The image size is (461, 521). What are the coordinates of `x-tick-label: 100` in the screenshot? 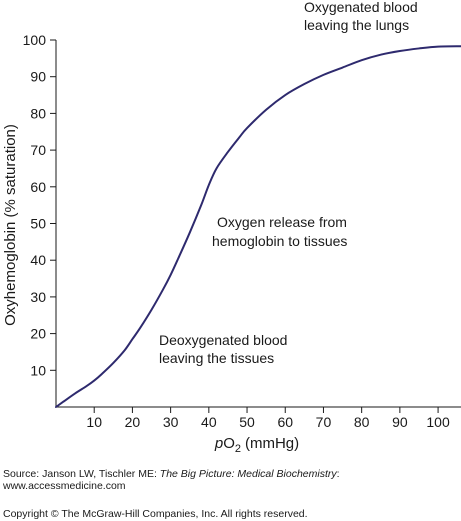 It's located at (438, 422).